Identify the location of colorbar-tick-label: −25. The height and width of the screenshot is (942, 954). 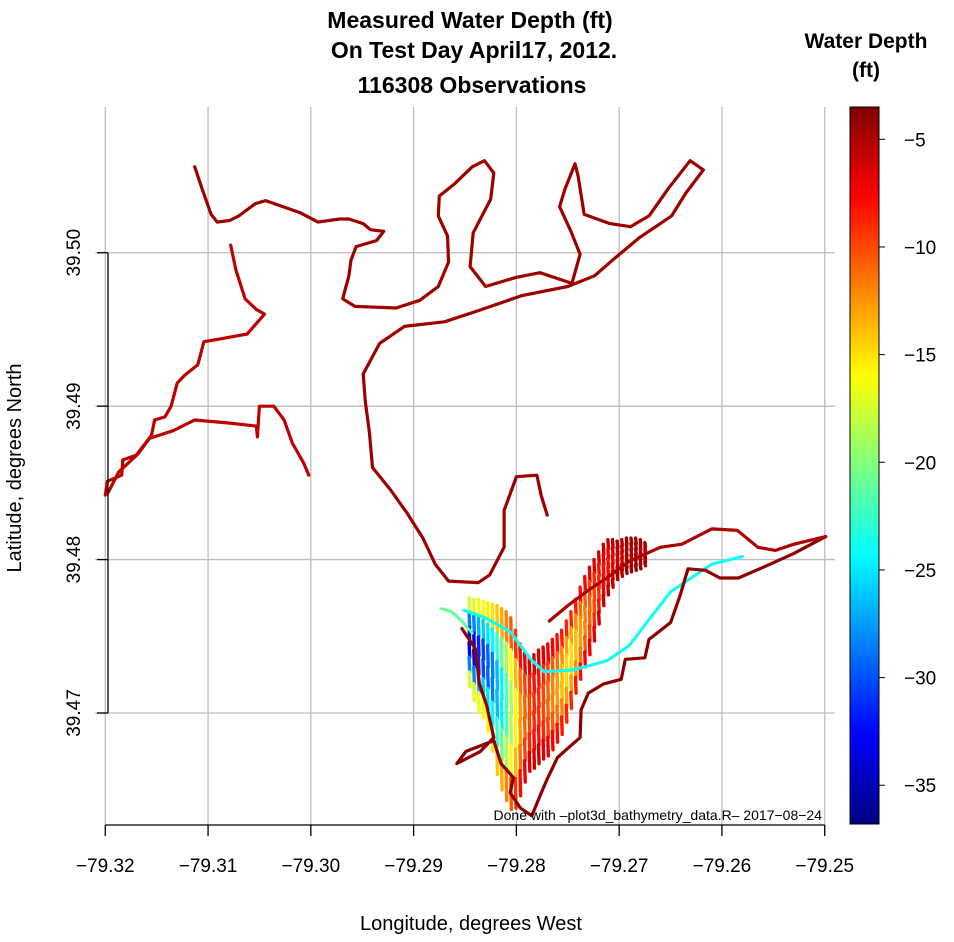
(920, 571).